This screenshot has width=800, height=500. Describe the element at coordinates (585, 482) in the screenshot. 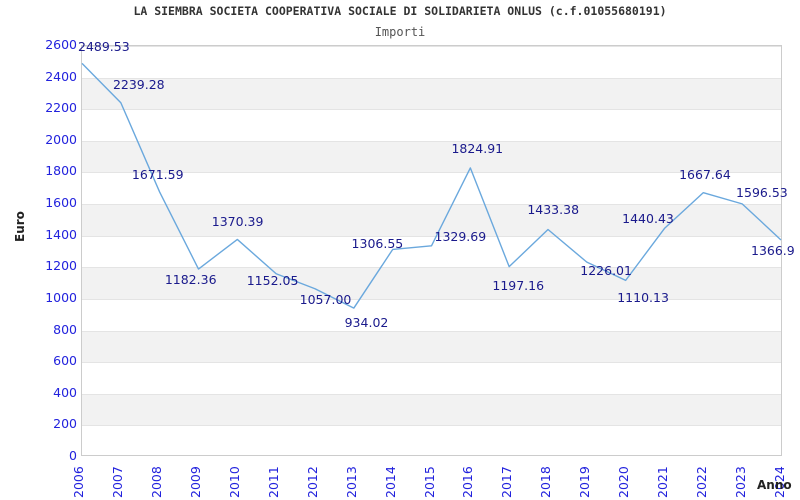

I see `x-tick-label: 2019` at that location.